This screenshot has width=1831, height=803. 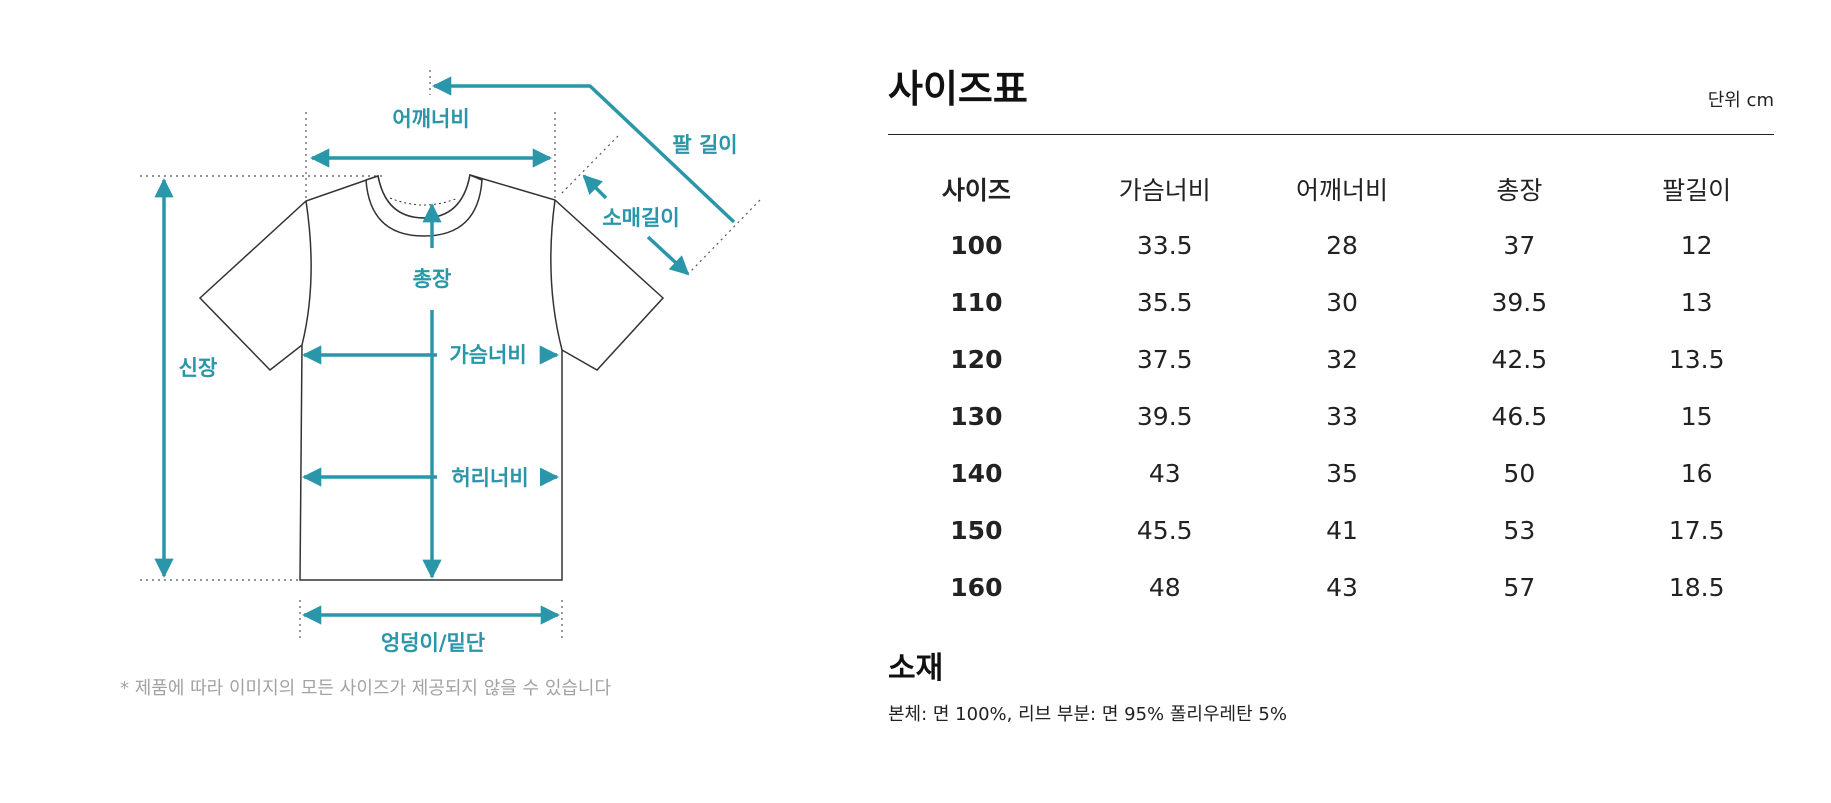 I want to click on header-size: 사이즈, so click(x=976, y=190).